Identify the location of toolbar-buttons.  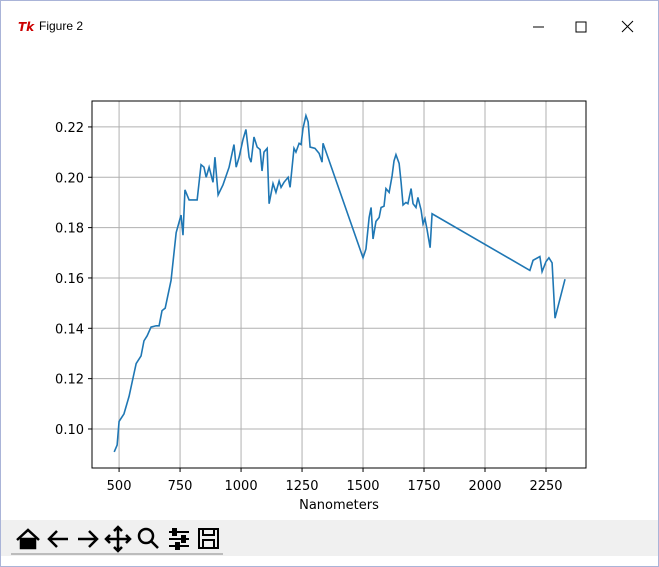
(117, 540).